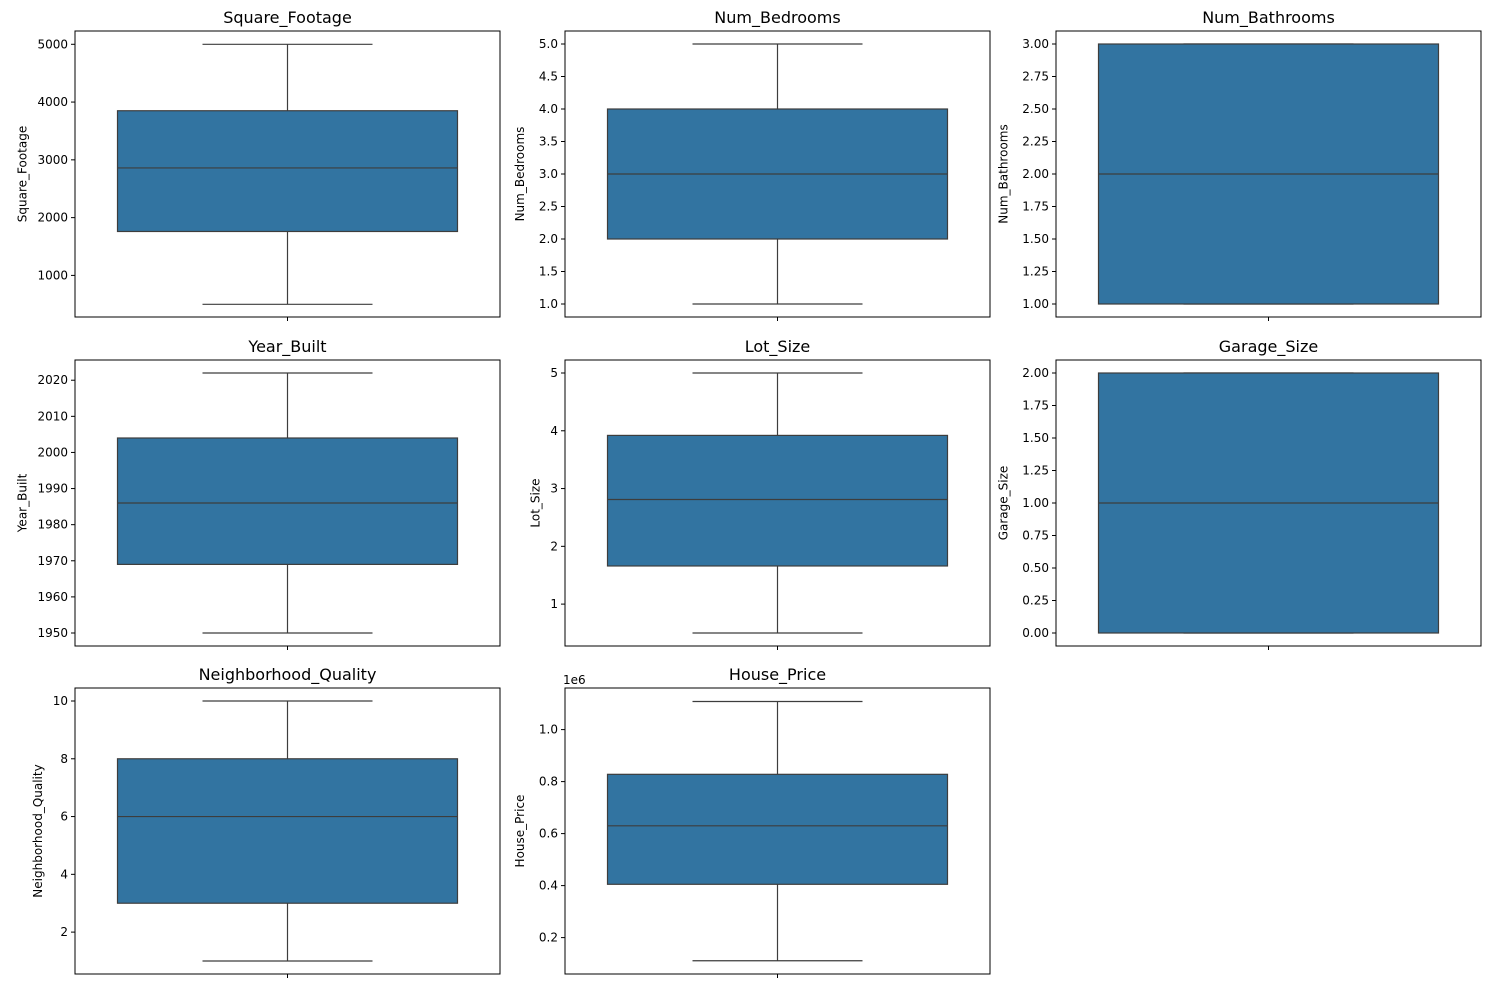 The height and width of the screenshot is (989, 1489). Describe the element at coordinates (1004, 503) in the screenshot. I see `y-axis-label: Garage_Size` at that location.